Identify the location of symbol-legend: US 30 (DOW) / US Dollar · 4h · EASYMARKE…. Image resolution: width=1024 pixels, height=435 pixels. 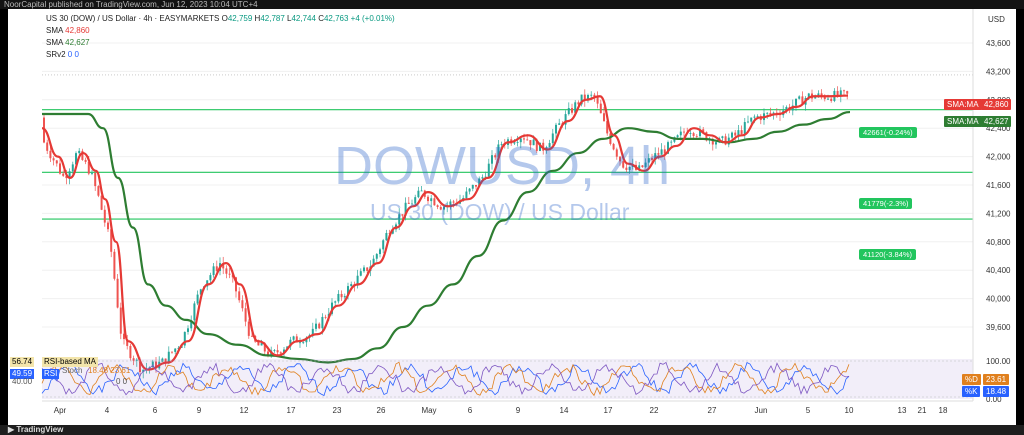
(220, 18).